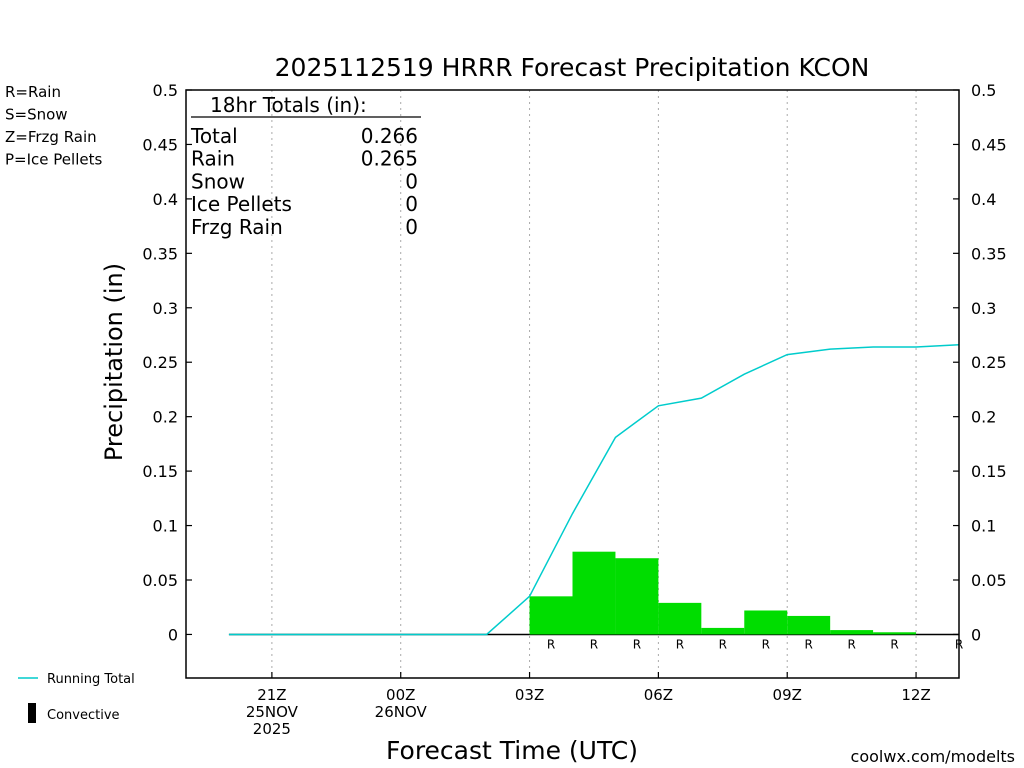 Image resolution: width=1024 pixels, height=768 pixels. Describe the element at coordinates (983, 526) in the screenshot. I see `y-tick-label-right-2: 0.1` at that location.